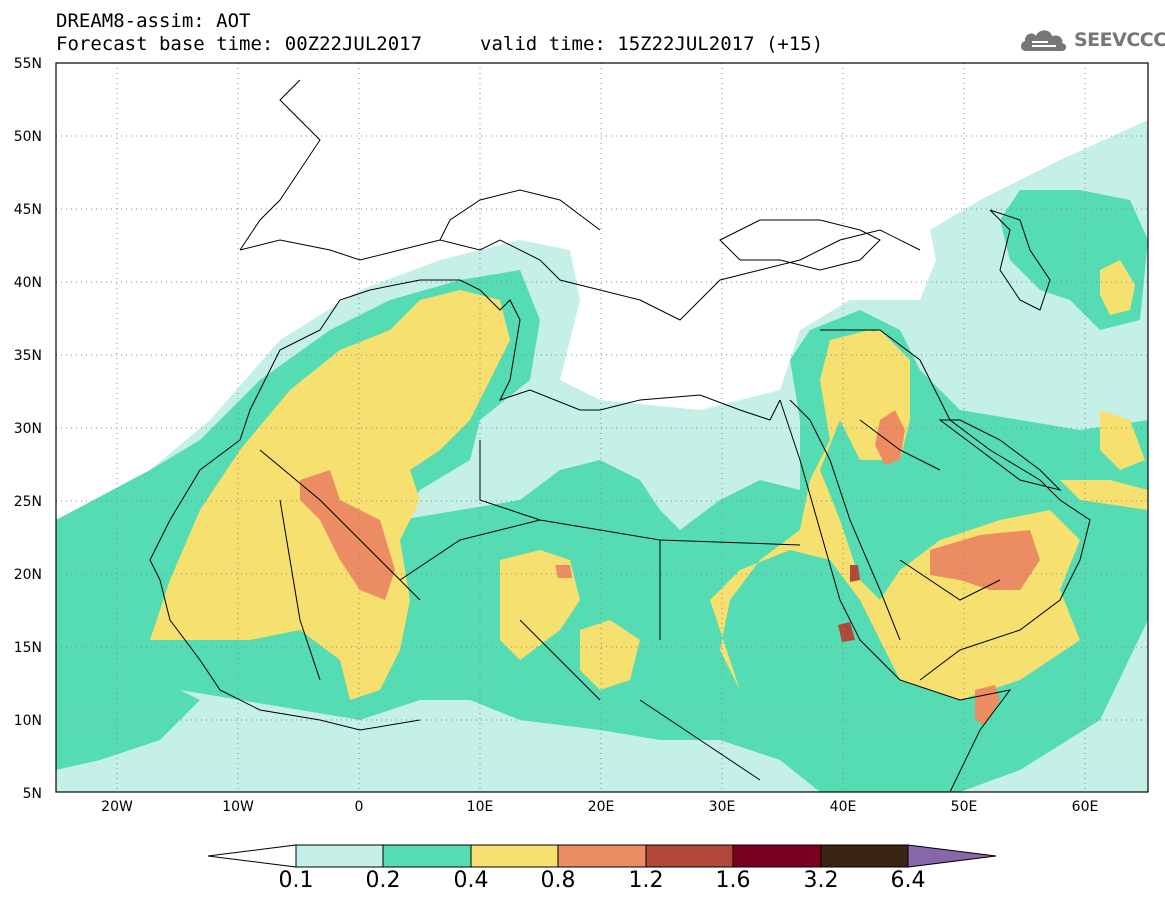  What do you see at coordinates (1085, 807) in the screenshot?
I see `x-tick: 60E` at bounding box center [1085, 807].